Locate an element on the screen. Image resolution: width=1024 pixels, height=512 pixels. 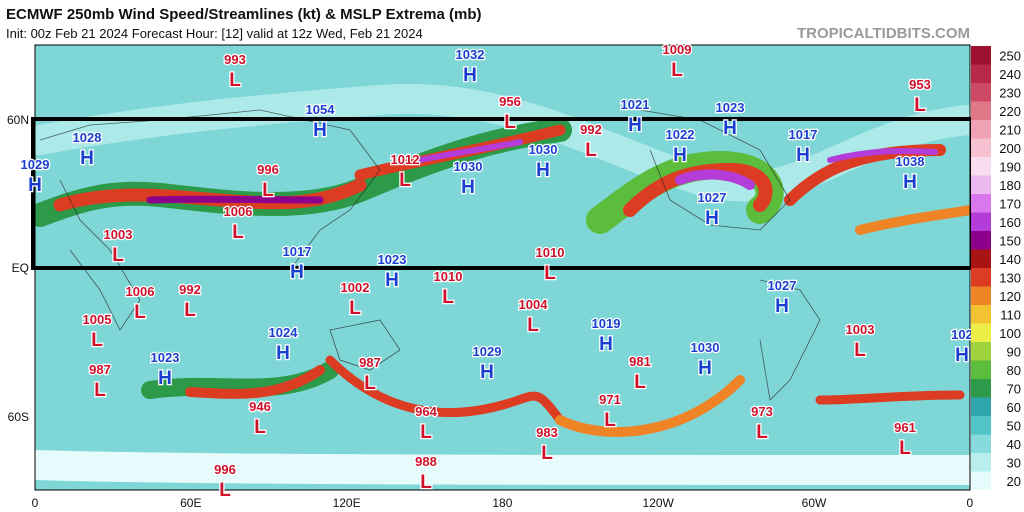
pressure-value: 1010 is located at coordinates (448, 276).